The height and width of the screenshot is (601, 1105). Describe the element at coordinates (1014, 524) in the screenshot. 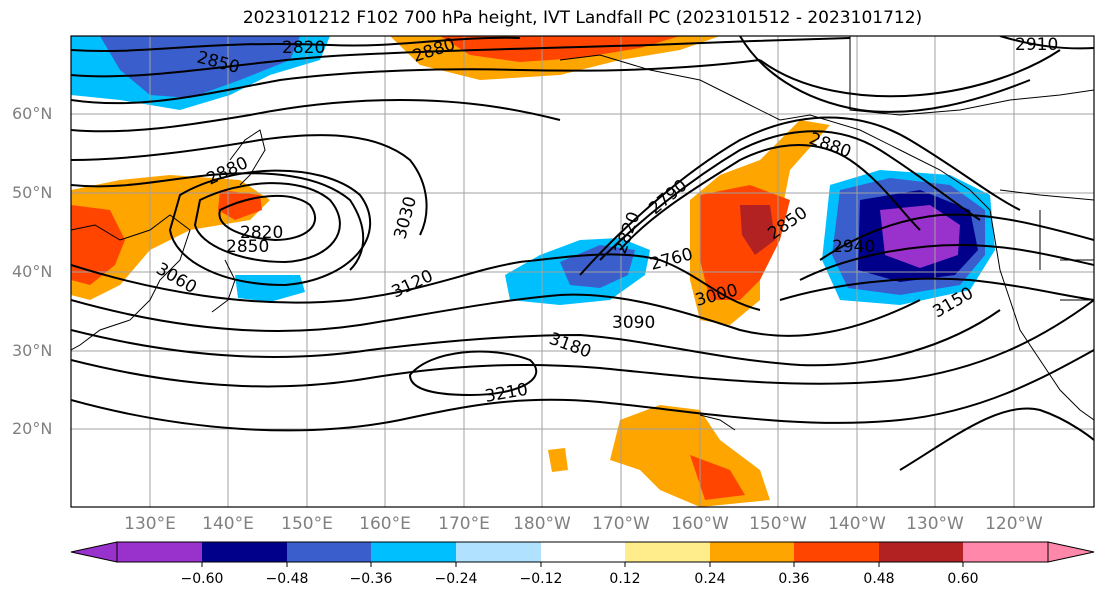

I see `lon-label: 120°W` at that location.